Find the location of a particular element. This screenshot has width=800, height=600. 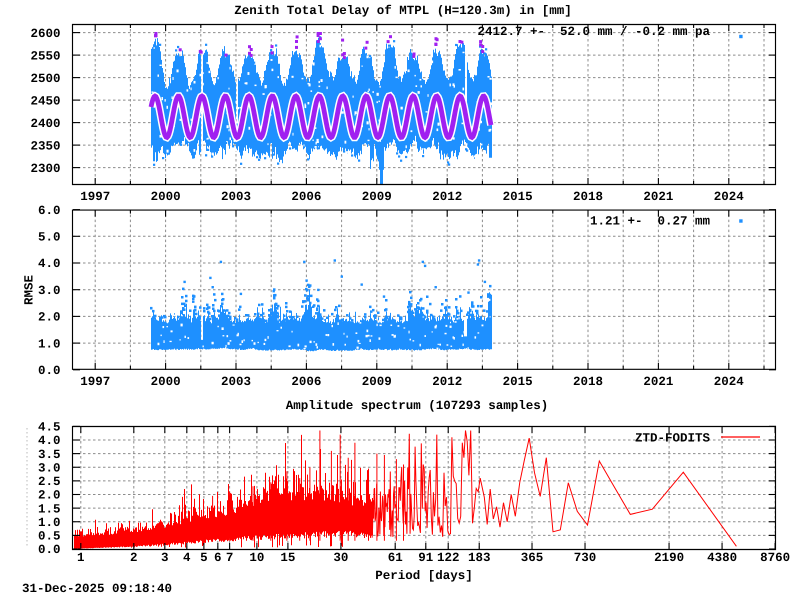

svg-text: 5.0 is located at coordinates (49, 238).